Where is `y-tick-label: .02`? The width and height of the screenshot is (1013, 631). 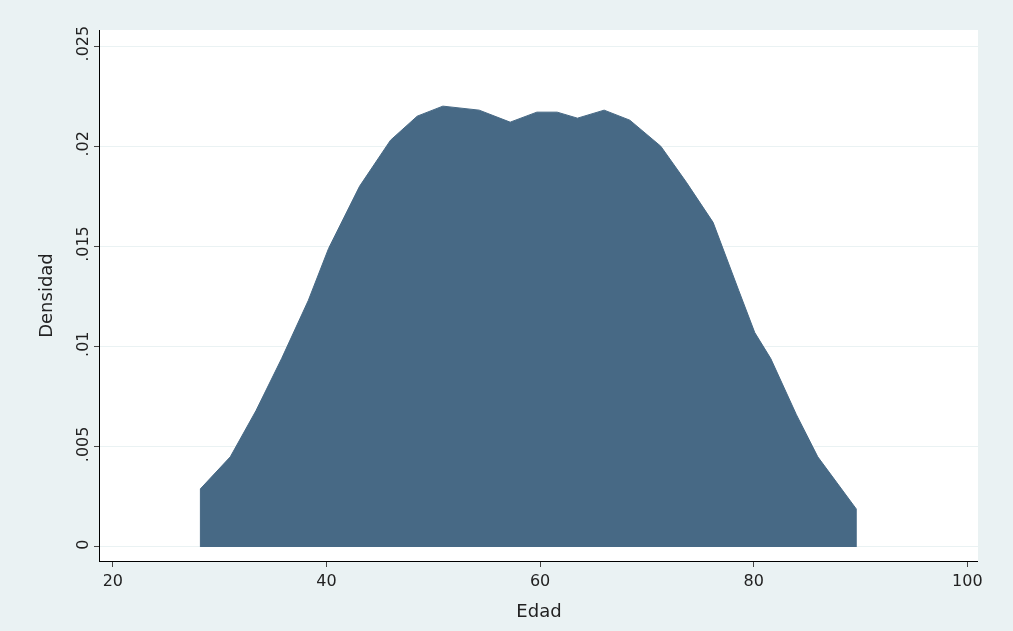
y-tick-label: .02 is located at coordinates (82, 144).